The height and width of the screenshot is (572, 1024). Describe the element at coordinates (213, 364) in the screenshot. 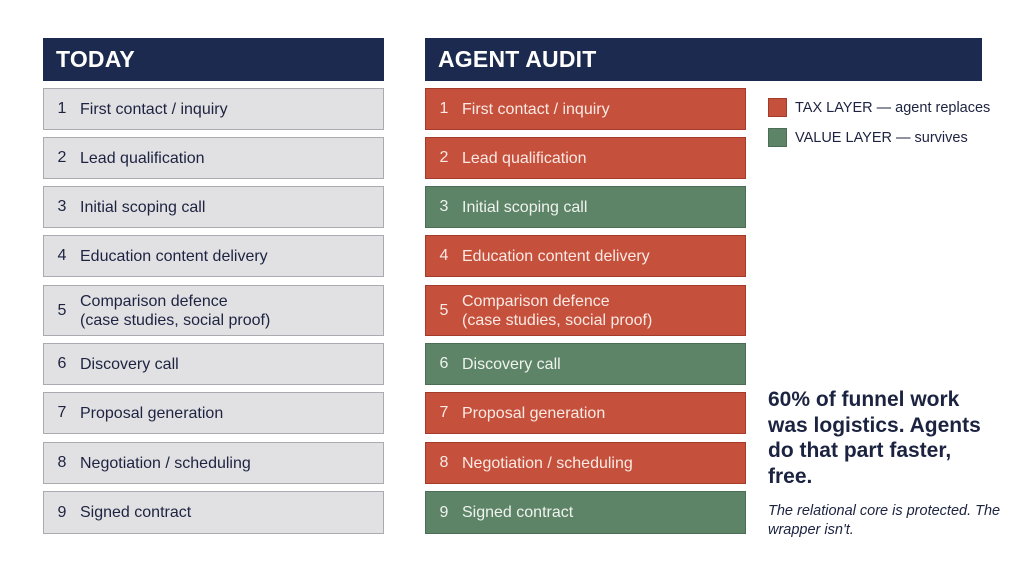

I see `today-step-row: 6 Discovery call` at that location.